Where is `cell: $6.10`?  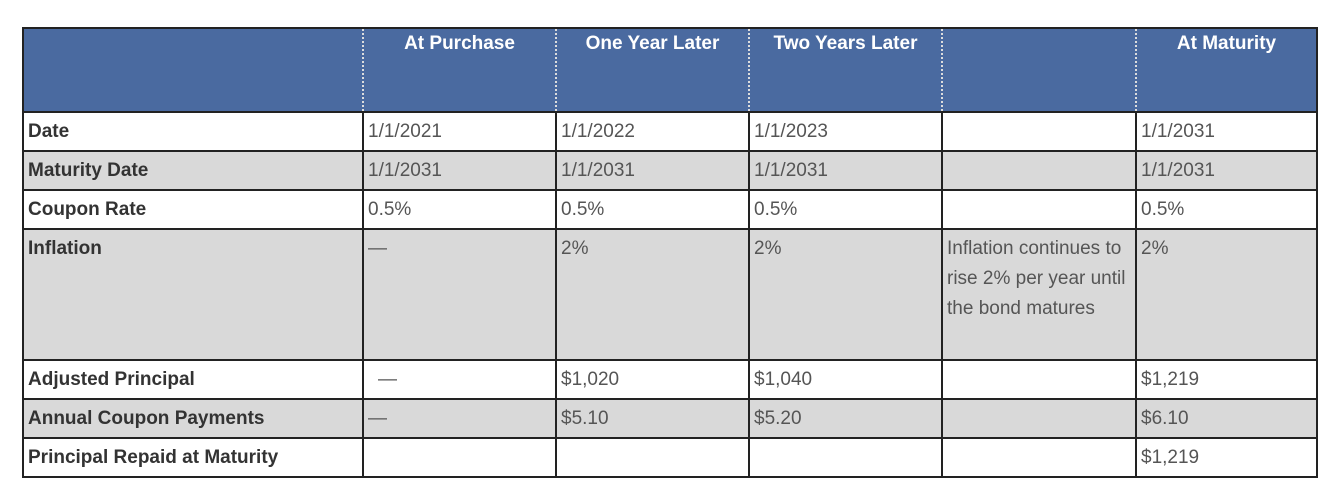
cell: $6.10 is located at coordinates (1226, 418).